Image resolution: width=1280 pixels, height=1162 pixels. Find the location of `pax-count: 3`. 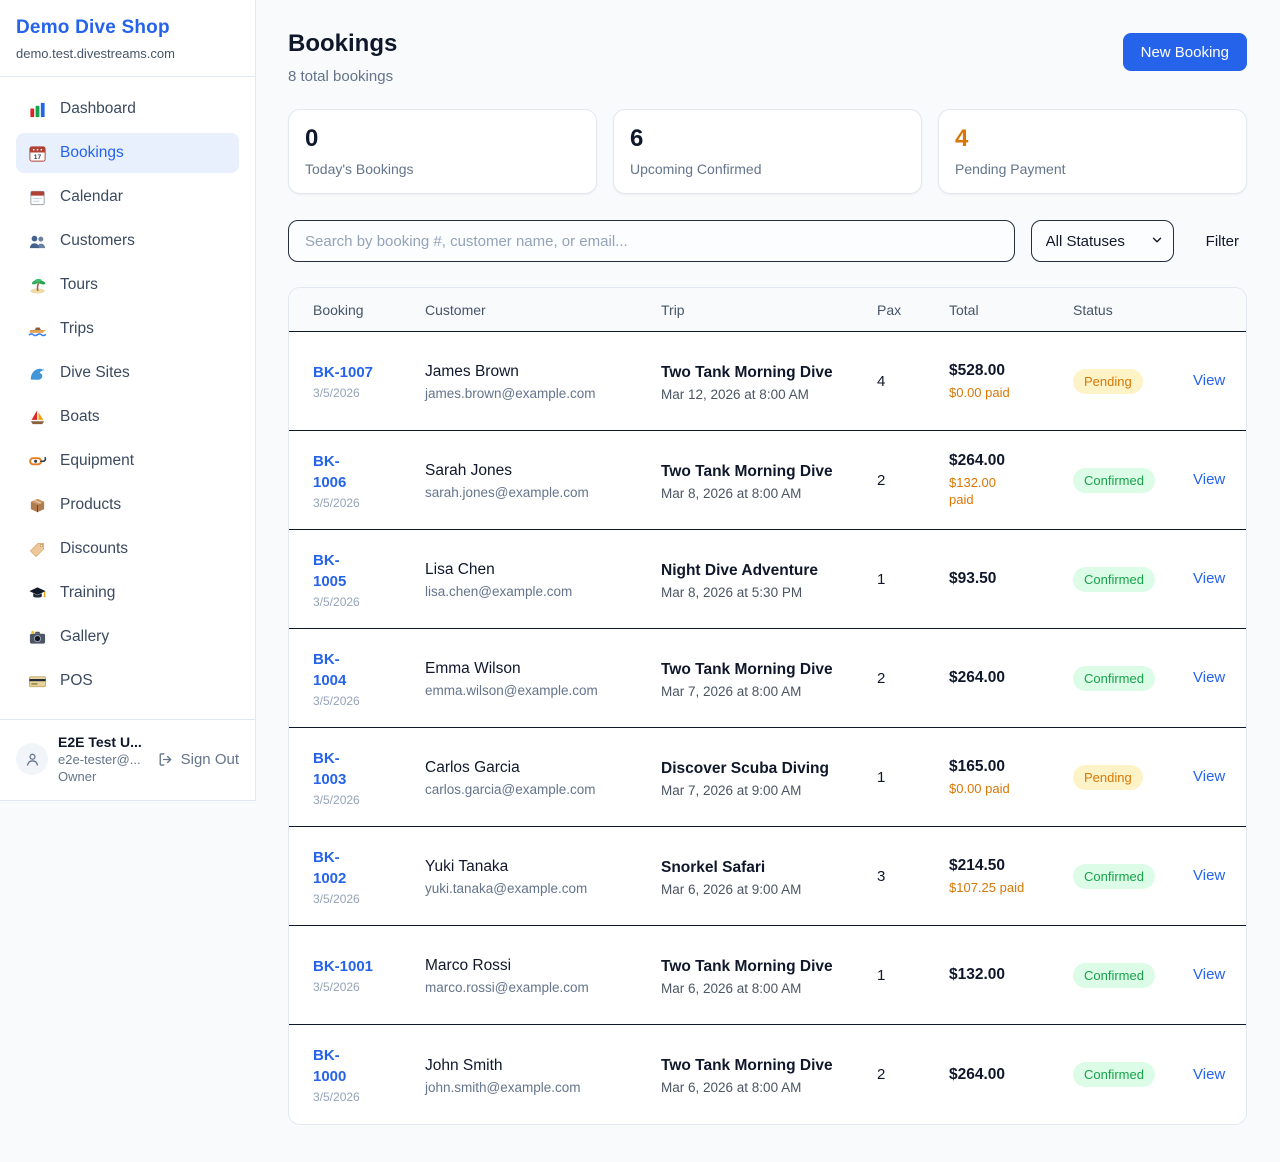

pax-count: 3 is located at coordinates (881, 876).